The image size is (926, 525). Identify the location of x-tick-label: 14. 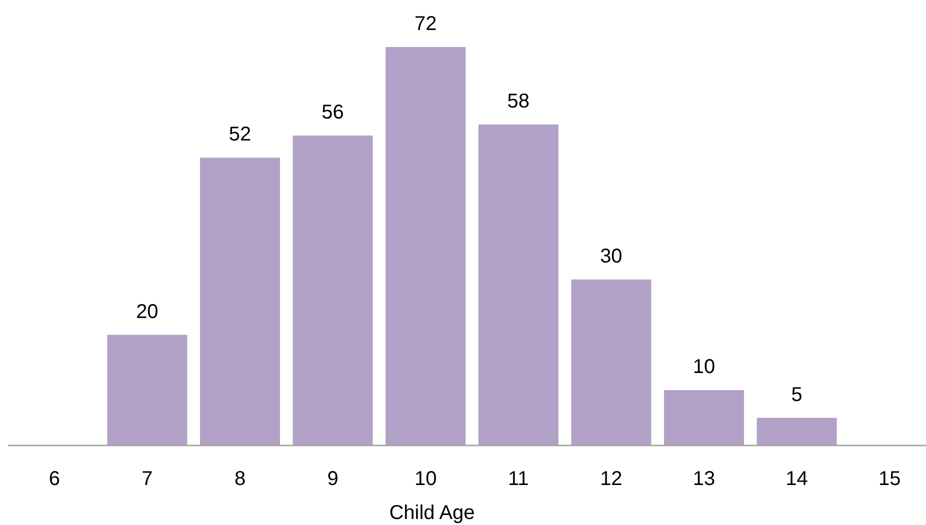
(797, 479).